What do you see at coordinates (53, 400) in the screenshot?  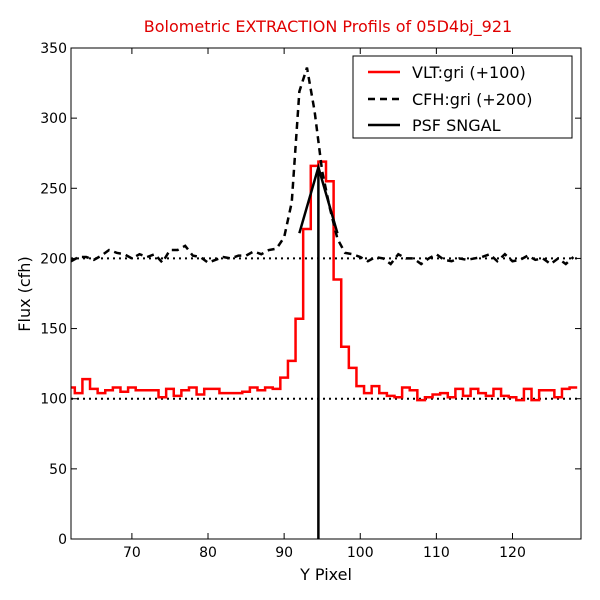 I see `y-tick-label: 100` at bounding box center [53, 400].